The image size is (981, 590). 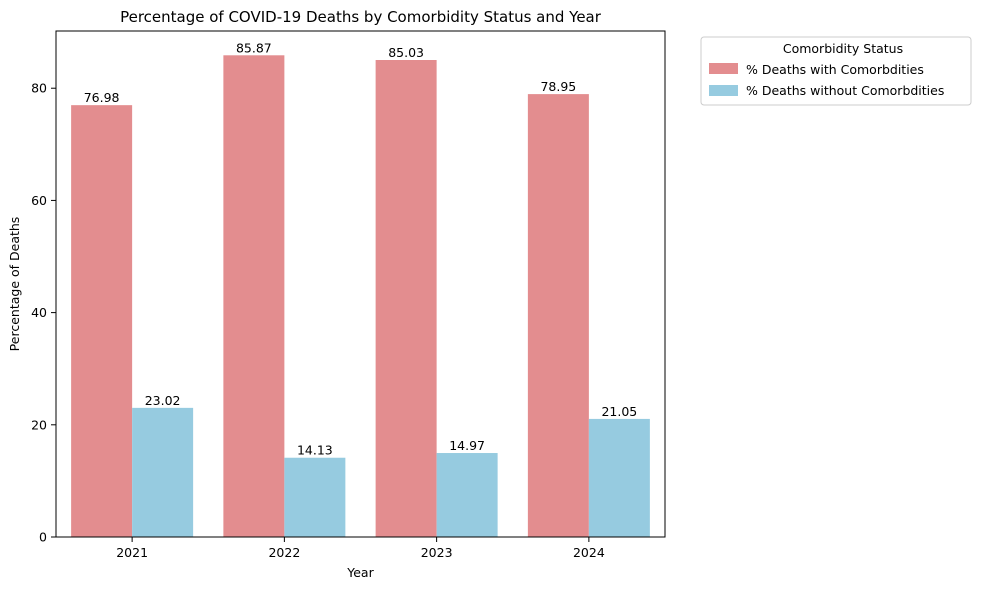 I want to click on bar-value-label: 14.97, so click(x=467, y=445).